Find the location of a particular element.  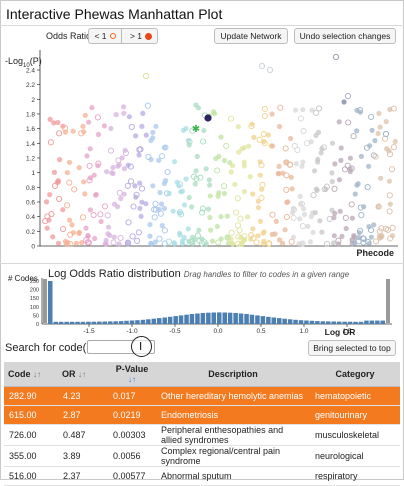

right-range-handle is located at coordinates (388, 301).